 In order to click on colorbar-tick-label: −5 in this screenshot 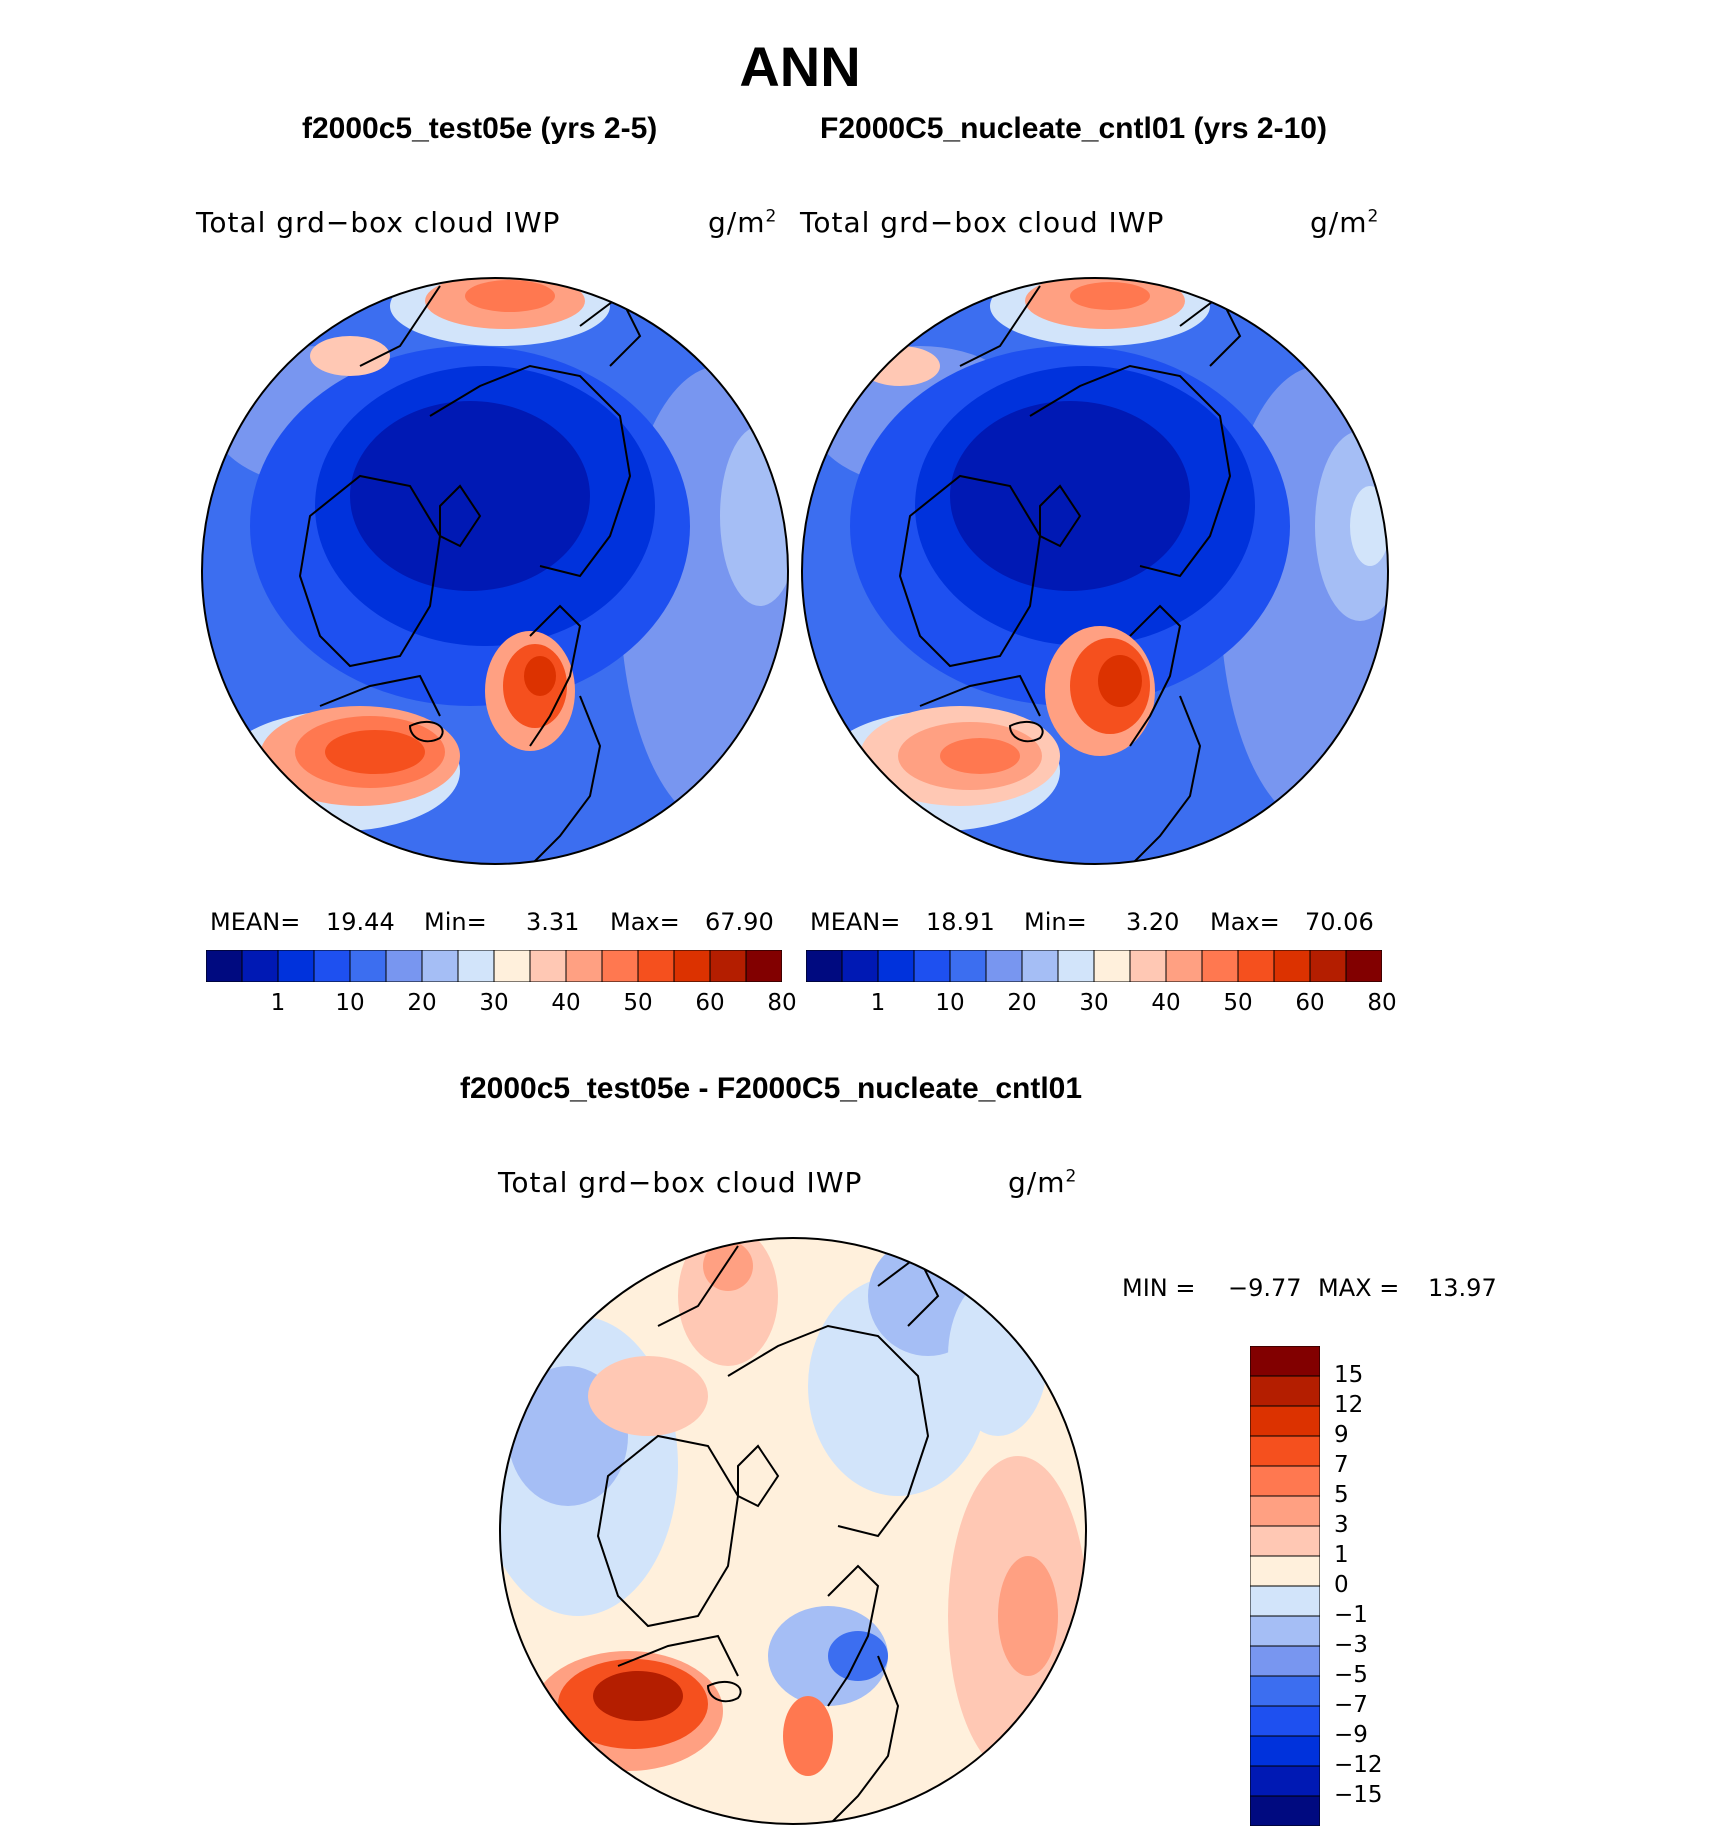, I will do `click(1351, 1675)`.